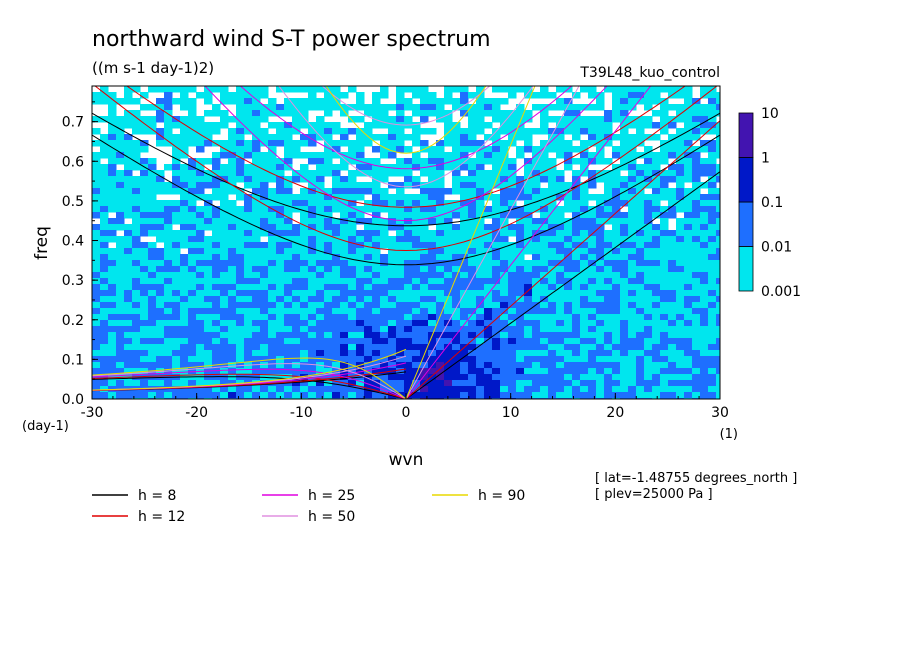  What do you see at coordinates (42, 243) in the screenshot?
I see `y-axis-label: freq` at bounding box center [42, 243].